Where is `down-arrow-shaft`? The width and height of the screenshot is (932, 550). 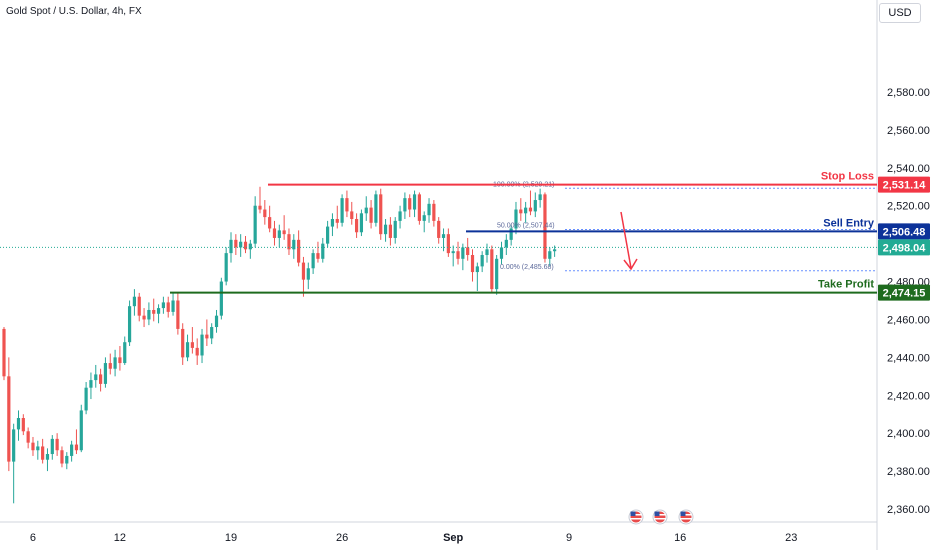
down-arrow-shaft is located at coordinates (626, 240).